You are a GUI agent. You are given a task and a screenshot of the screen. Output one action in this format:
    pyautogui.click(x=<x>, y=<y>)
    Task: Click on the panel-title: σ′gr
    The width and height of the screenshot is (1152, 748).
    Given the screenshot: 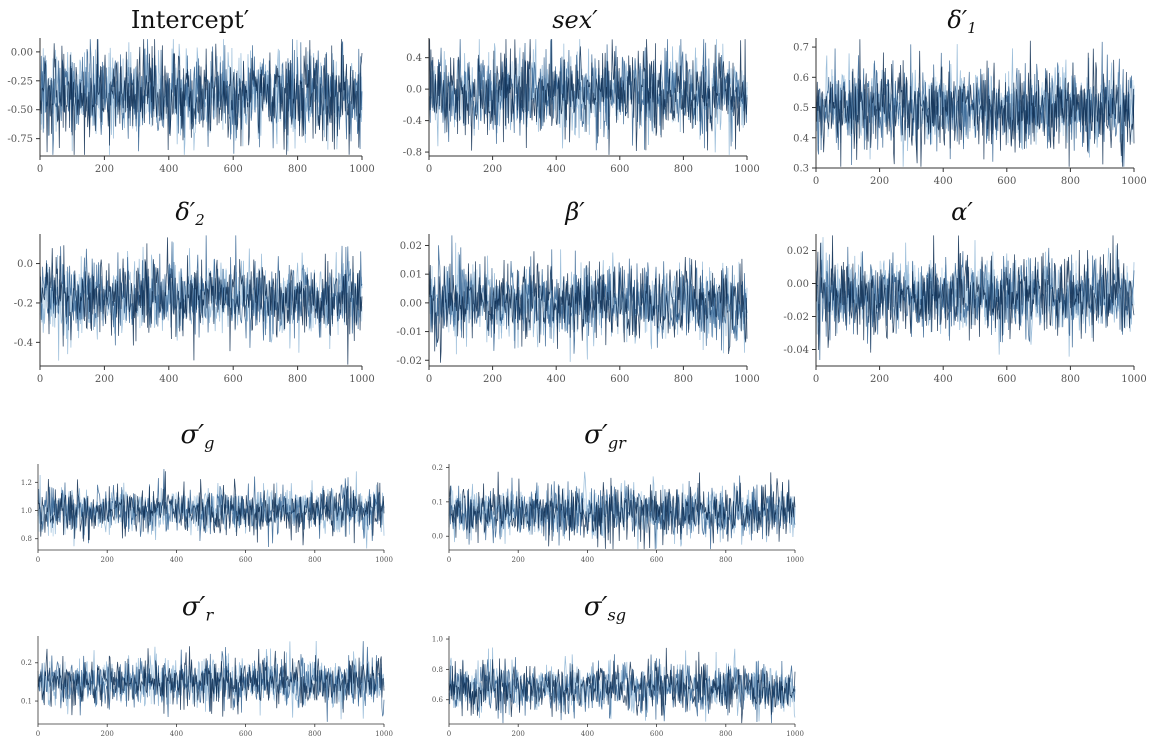 What is the action you would take?
    pyautogui.click(x=605, y=436)
    